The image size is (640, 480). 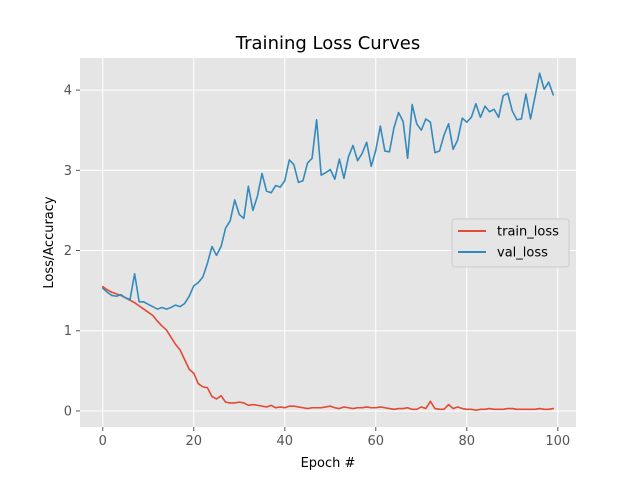 I want to click on legend: train_loss val_loss, so click(x=510, y=243).